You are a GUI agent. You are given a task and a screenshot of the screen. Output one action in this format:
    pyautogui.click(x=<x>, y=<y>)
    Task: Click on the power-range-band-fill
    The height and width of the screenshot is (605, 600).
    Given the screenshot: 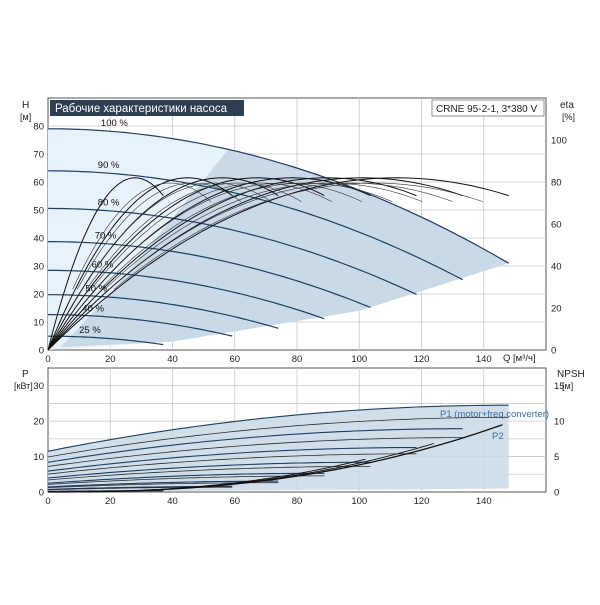 What is the action you would take?
    pyautogui.click(x=278, y=448)
    